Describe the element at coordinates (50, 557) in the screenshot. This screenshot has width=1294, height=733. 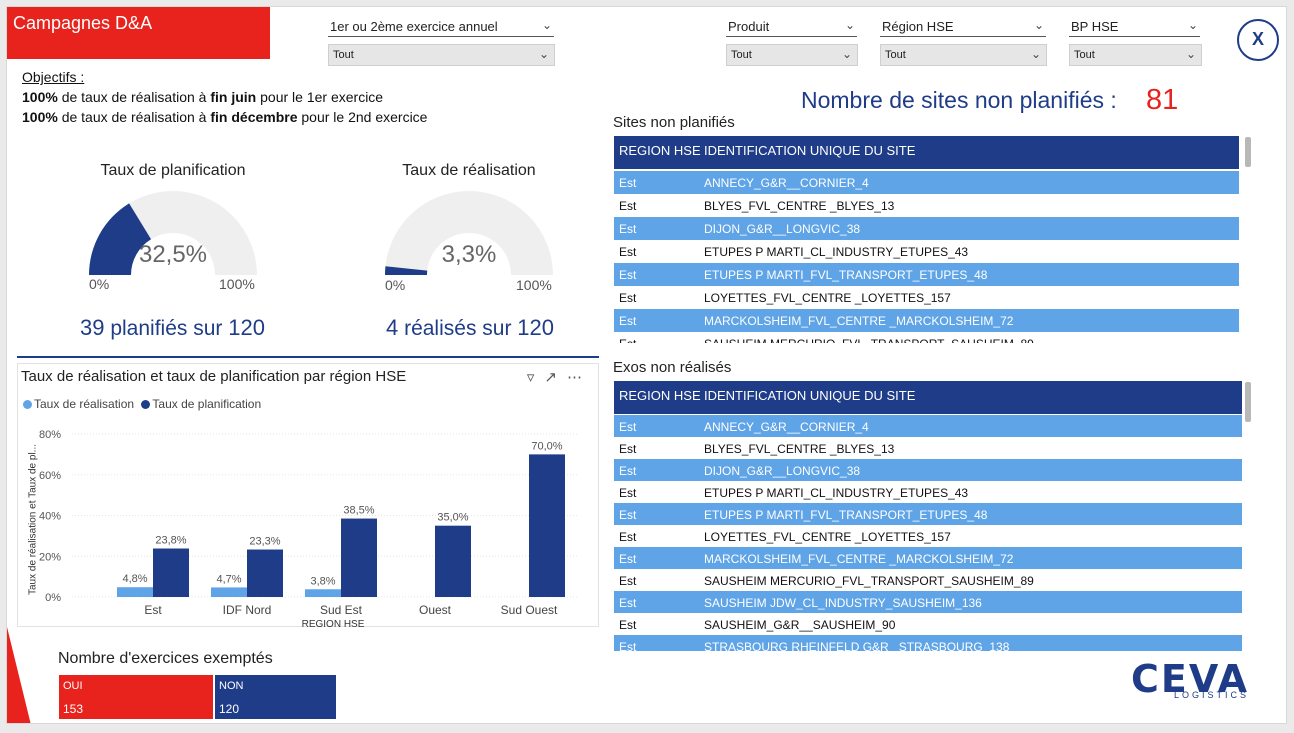
I see `y-tick-label: 20%` at that location.